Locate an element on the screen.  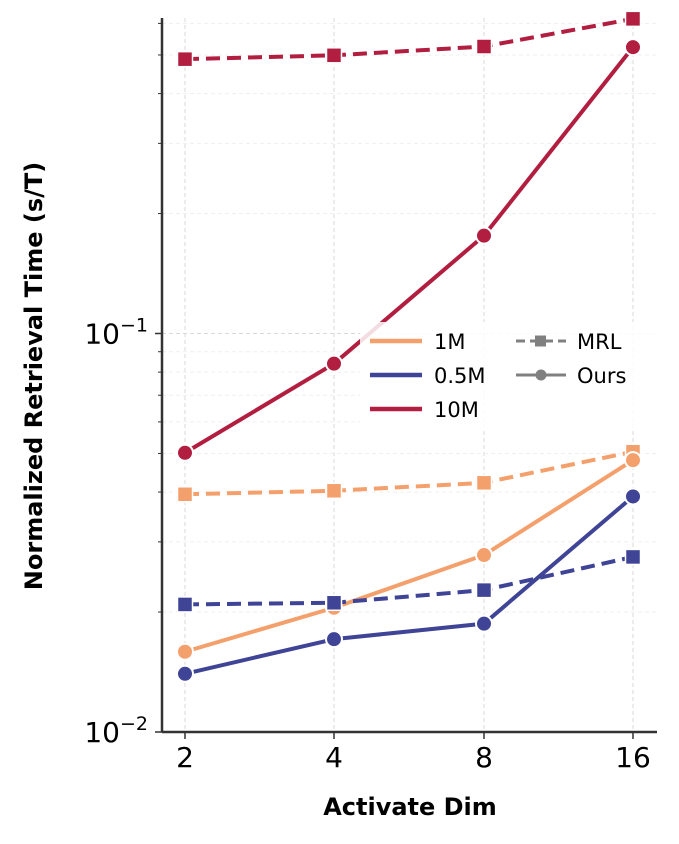
x-tick-label: 8 is located at coordinates (484, 757).